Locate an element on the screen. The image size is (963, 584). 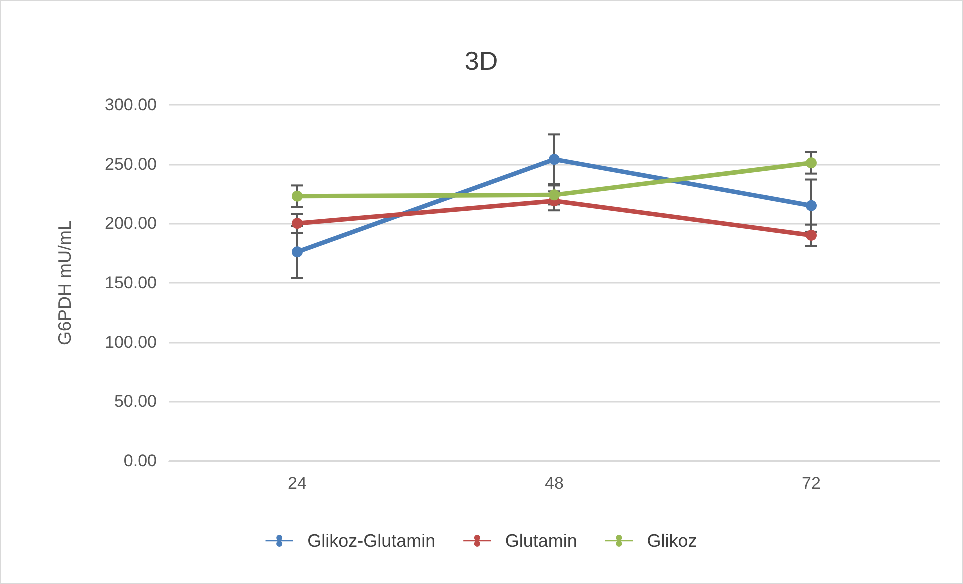
x-tick-label: 24 is located at coordinates (297, 483).